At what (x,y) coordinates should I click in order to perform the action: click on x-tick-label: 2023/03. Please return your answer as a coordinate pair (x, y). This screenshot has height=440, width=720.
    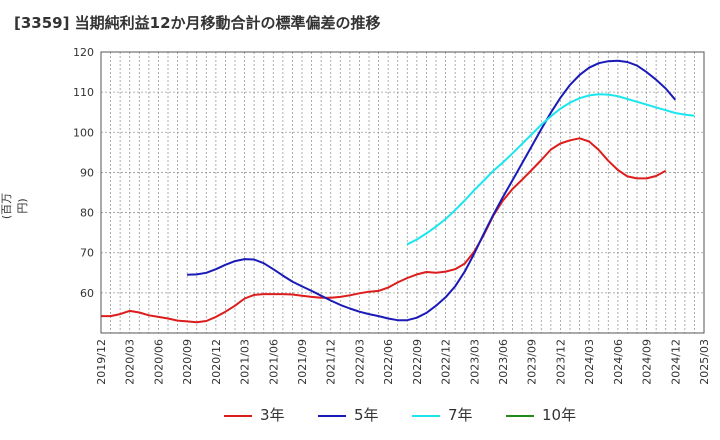
    Looking at the image, I should click on (474, 362).